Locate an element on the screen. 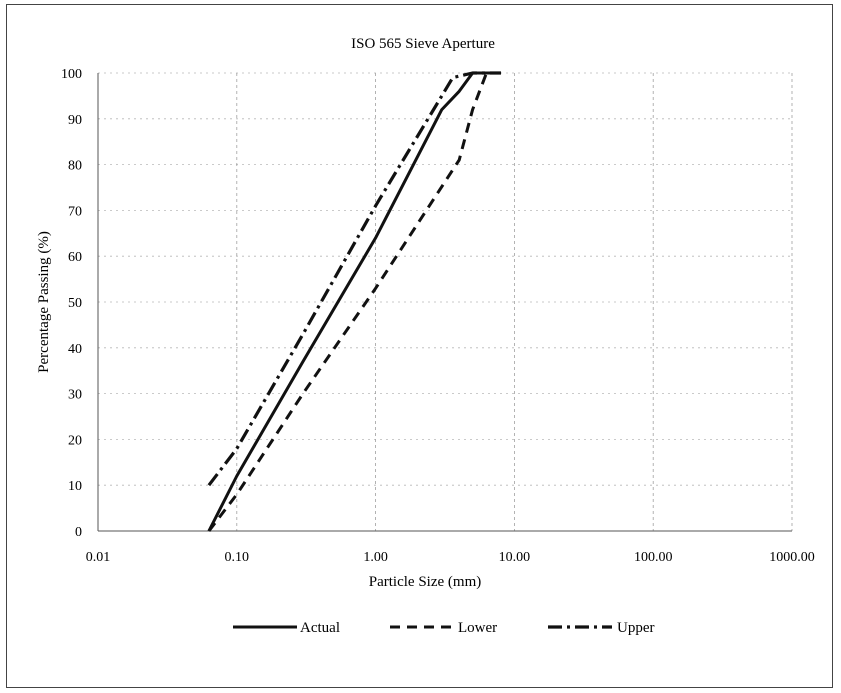  x-tick-label: 1000.00 is located at coordinates (792, 557).